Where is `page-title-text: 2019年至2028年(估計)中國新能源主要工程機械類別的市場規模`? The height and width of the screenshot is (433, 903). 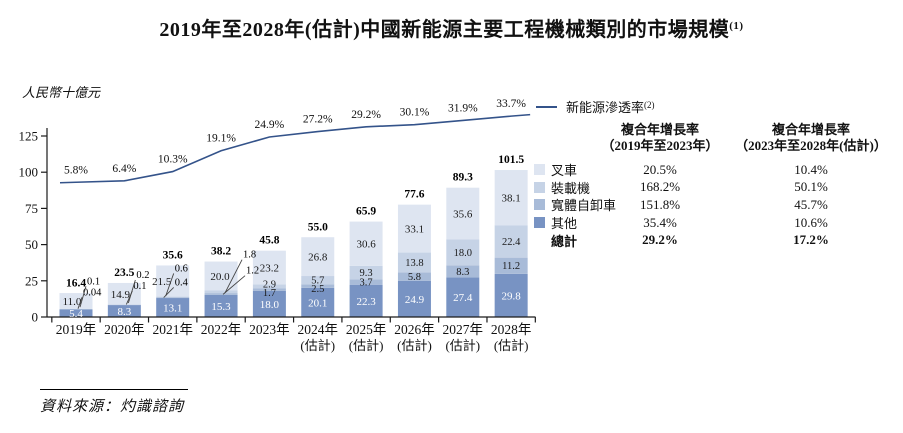 page-title-text: 2019年至2028年(估計)中國新能源主要工程機械類別的市場規模 is located at coordinates (444, 30).